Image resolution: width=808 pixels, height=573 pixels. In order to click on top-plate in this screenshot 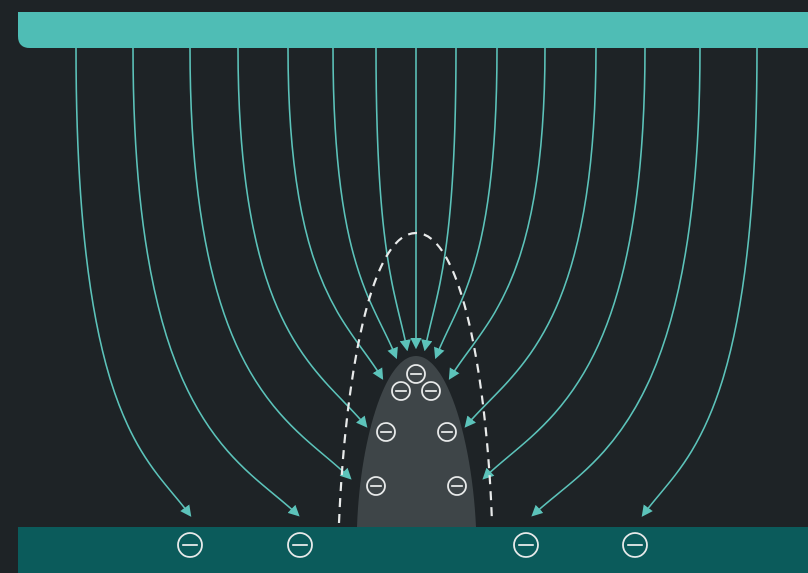, I will do `click(413, 30)`.